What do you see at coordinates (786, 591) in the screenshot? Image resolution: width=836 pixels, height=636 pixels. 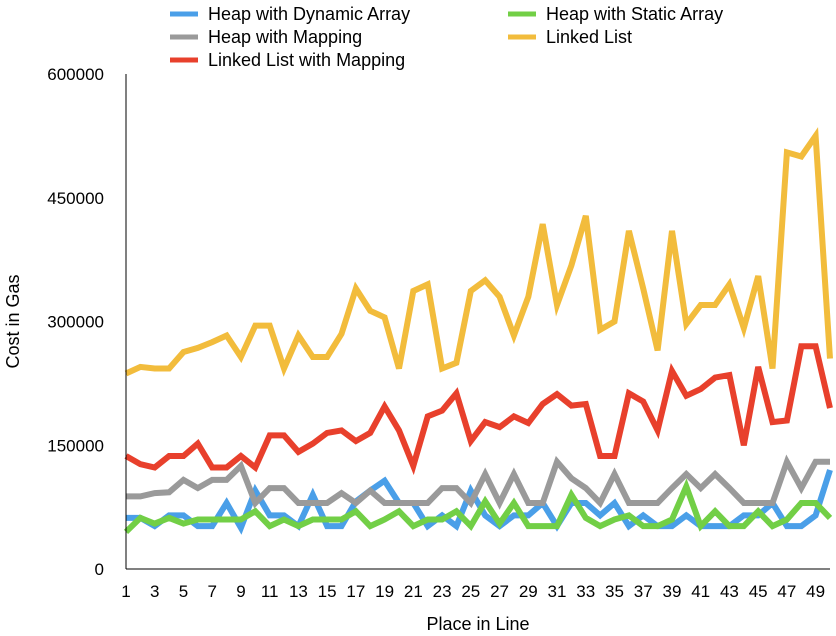 I see `x-tick-label: 47` at bounding box center [786, 591].